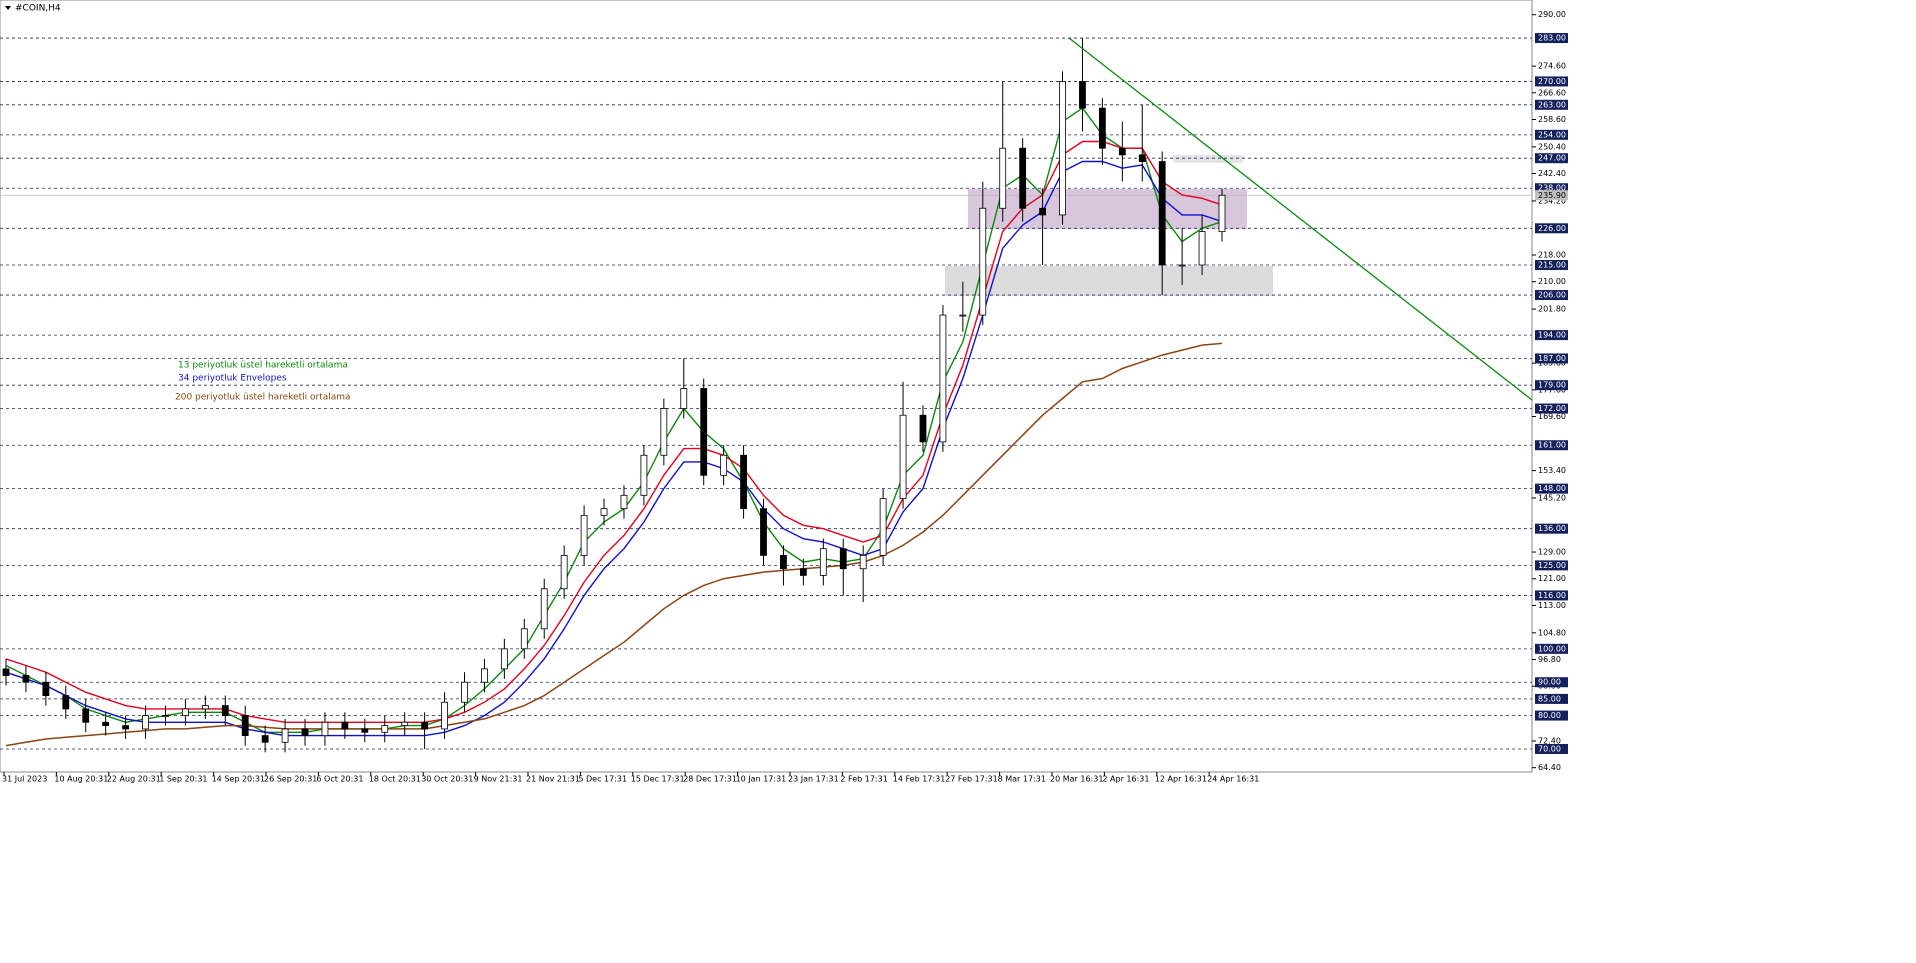  I want to click on level-label: 70.00, so click(1549, 748).